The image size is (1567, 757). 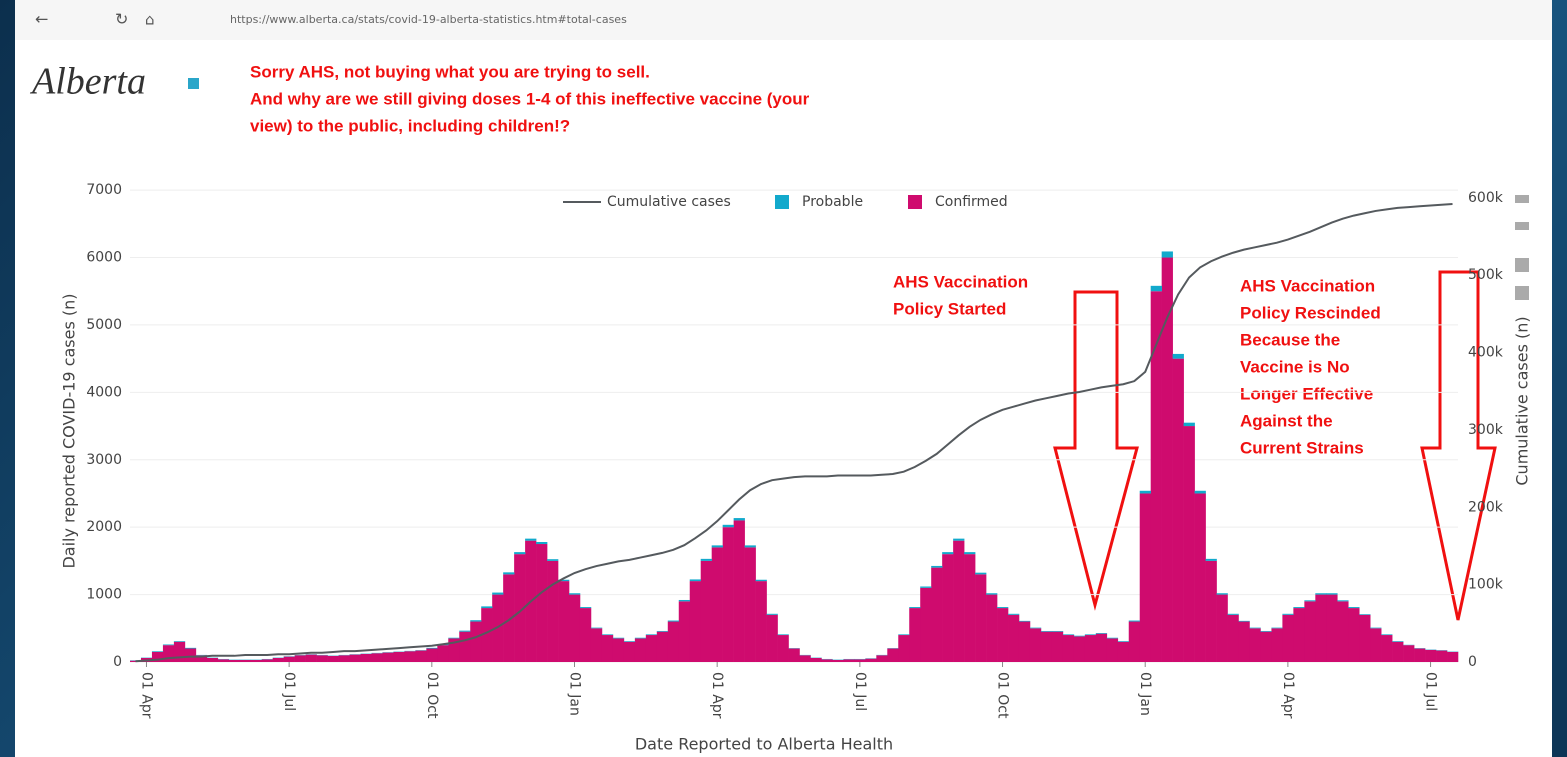 I want to click on browser-bar, so click(x=783, y=20).